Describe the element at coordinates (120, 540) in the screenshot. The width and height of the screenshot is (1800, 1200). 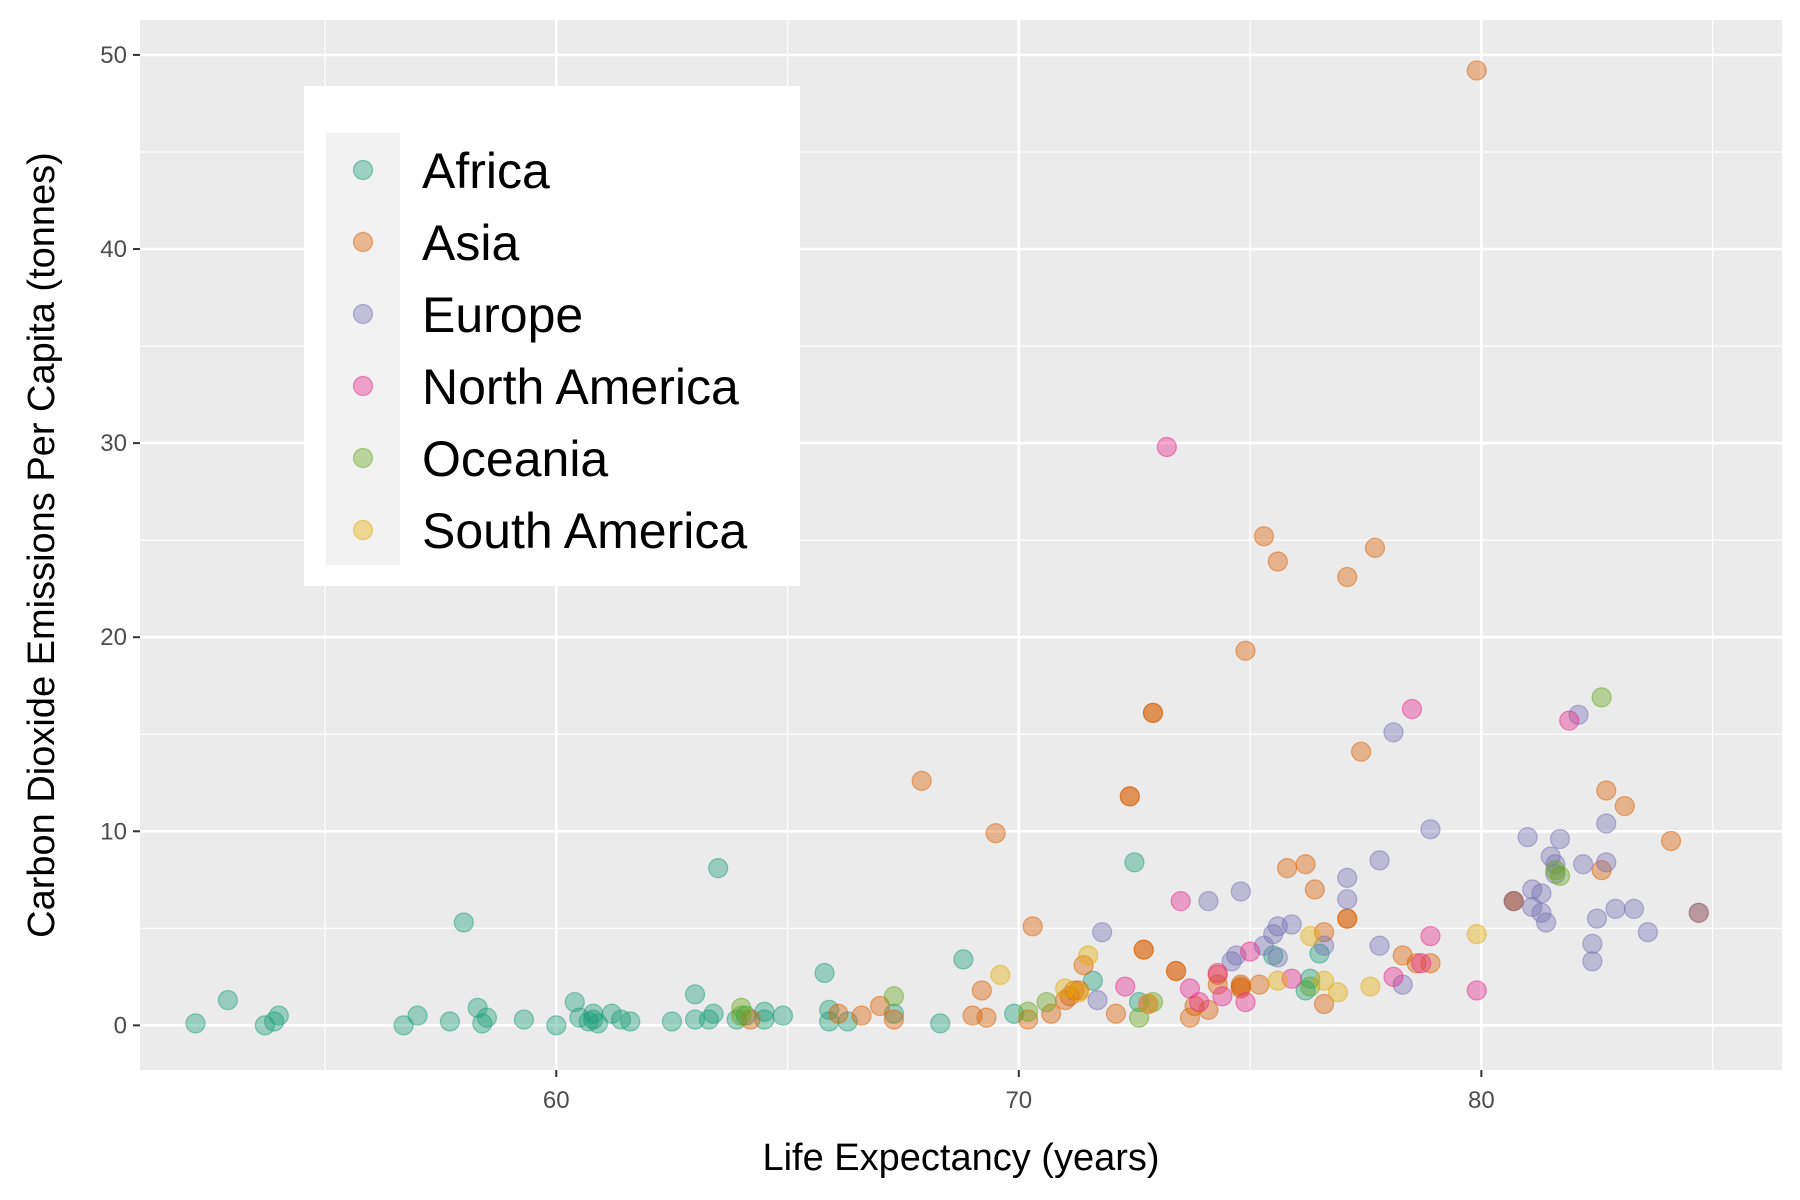
I see `y-axis-ticks: 0 10 20 30 40 50` at that location.